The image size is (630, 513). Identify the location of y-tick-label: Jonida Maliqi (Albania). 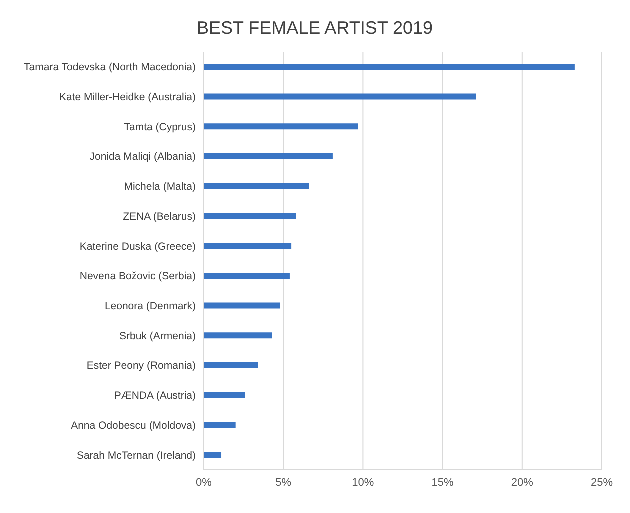
(143, 157).